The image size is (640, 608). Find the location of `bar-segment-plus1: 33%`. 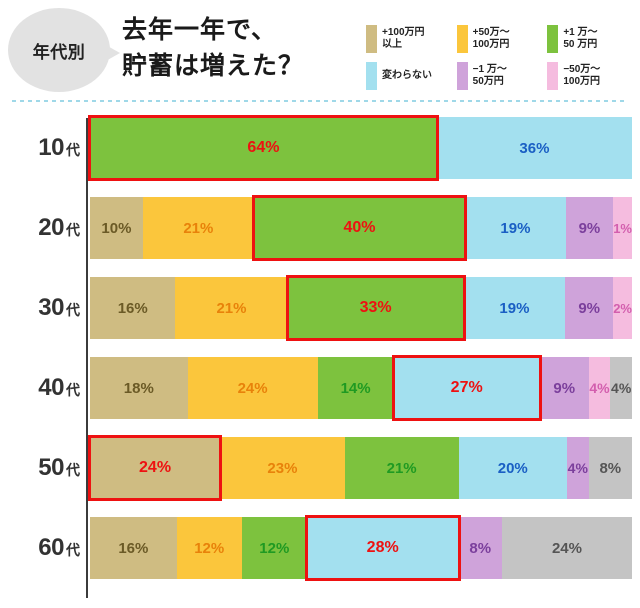

bar-segment-plus1: 33% is located at coordinates (375, 308).